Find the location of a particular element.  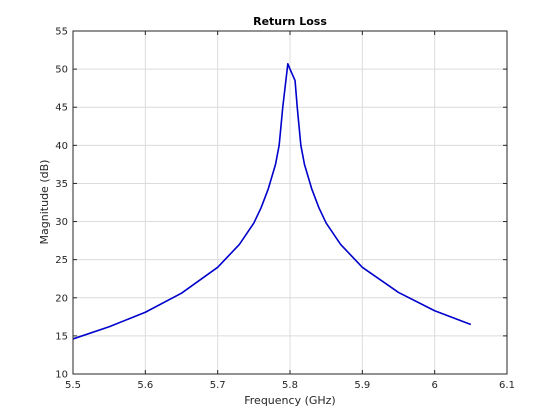

y-tick-labels: 10 15 20 25 30 35 40 45 50 55 is located at coordinates (61, 204).